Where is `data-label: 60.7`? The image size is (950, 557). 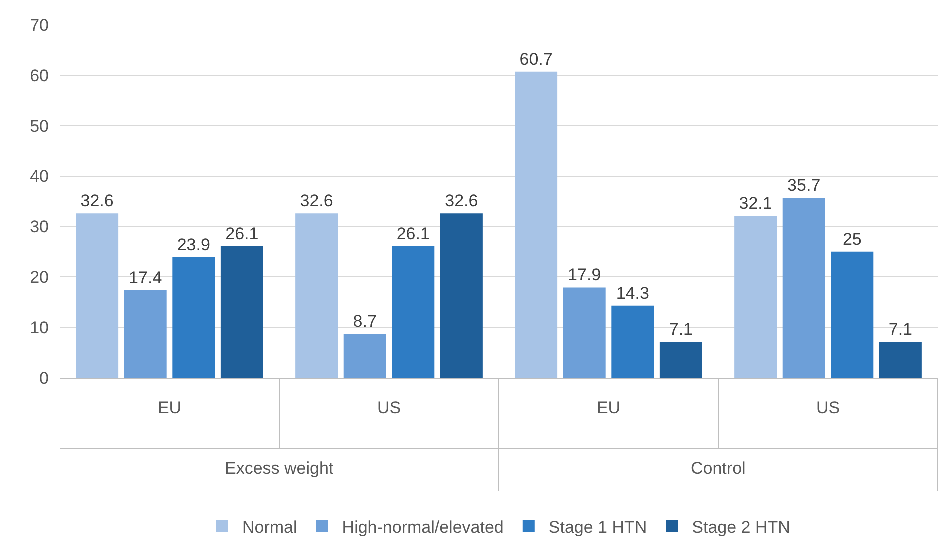 data-label: 60.7 is located at coordinates (536, 59).